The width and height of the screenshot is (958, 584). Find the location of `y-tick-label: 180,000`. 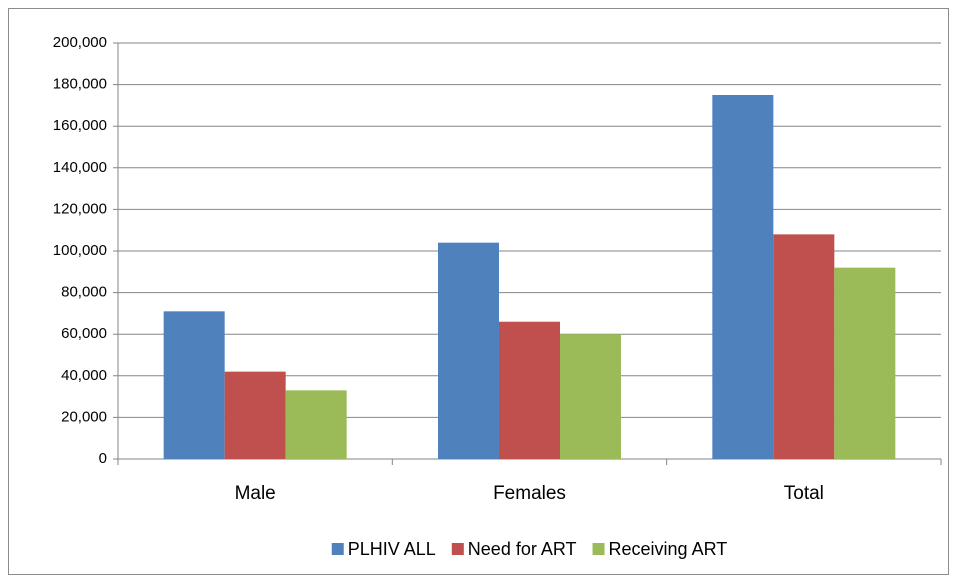

y-tick-label: 180,000 is located at coordinates (80, 84).